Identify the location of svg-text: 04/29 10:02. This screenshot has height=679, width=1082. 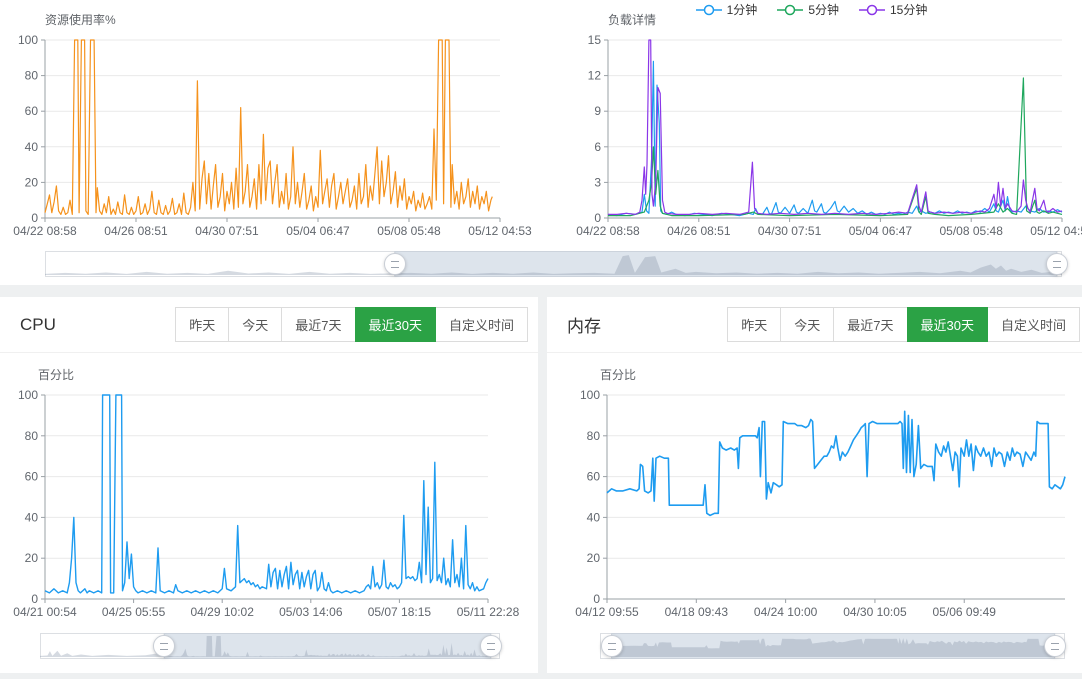
(222, 612).